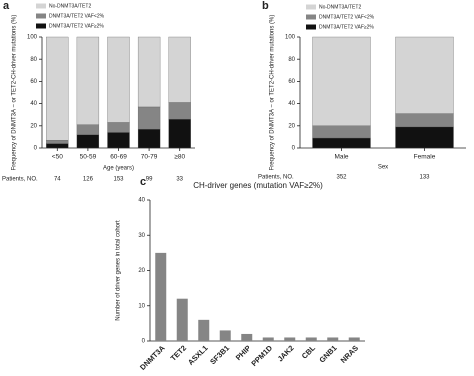 This screenshot has width=474, height=376. I want to click on patient-count: 352, so click(341, 178).